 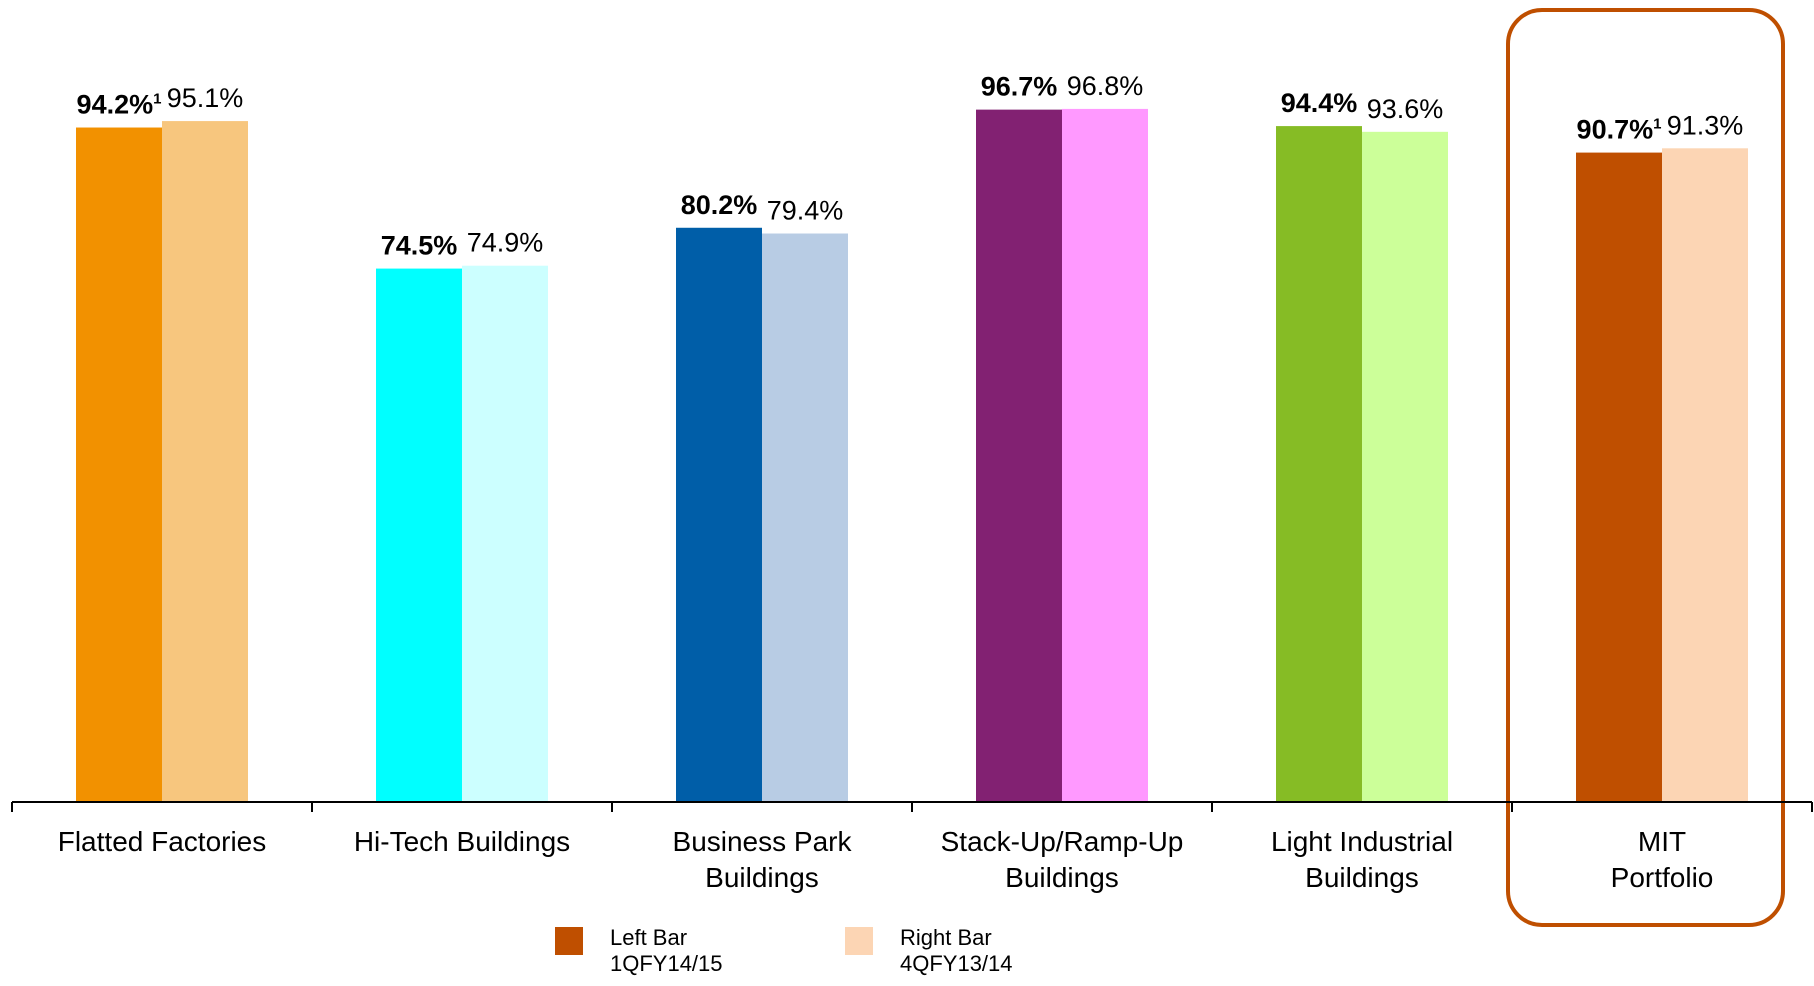 I want to click on category-label: Business Park, so click(x=763, y=841).